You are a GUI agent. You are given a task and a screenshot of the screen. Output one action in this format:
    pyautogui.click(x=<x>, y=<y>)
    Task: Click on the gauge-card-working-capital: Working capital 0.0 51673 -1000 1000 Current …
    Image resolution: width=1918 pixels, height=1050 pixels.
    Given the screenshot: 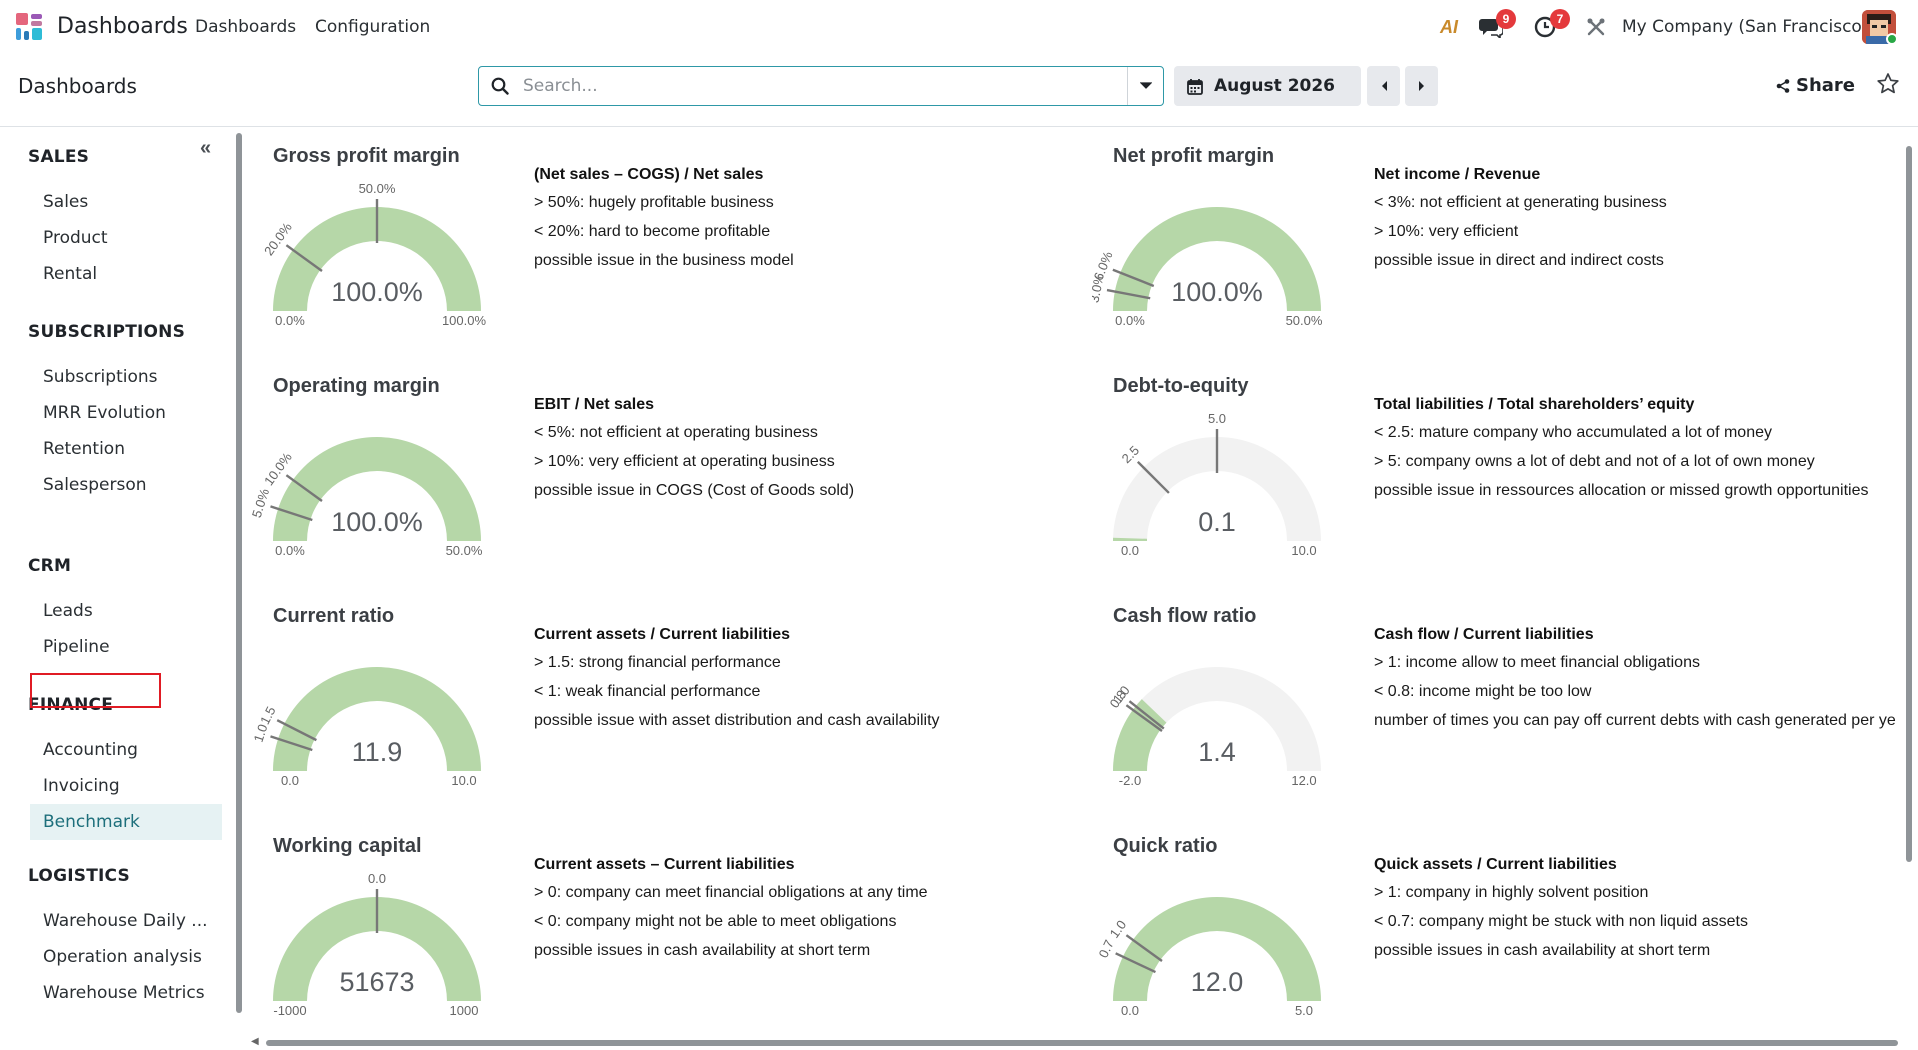 What is the action you would take?
    pyautogui.click(x=646, y=927)
    